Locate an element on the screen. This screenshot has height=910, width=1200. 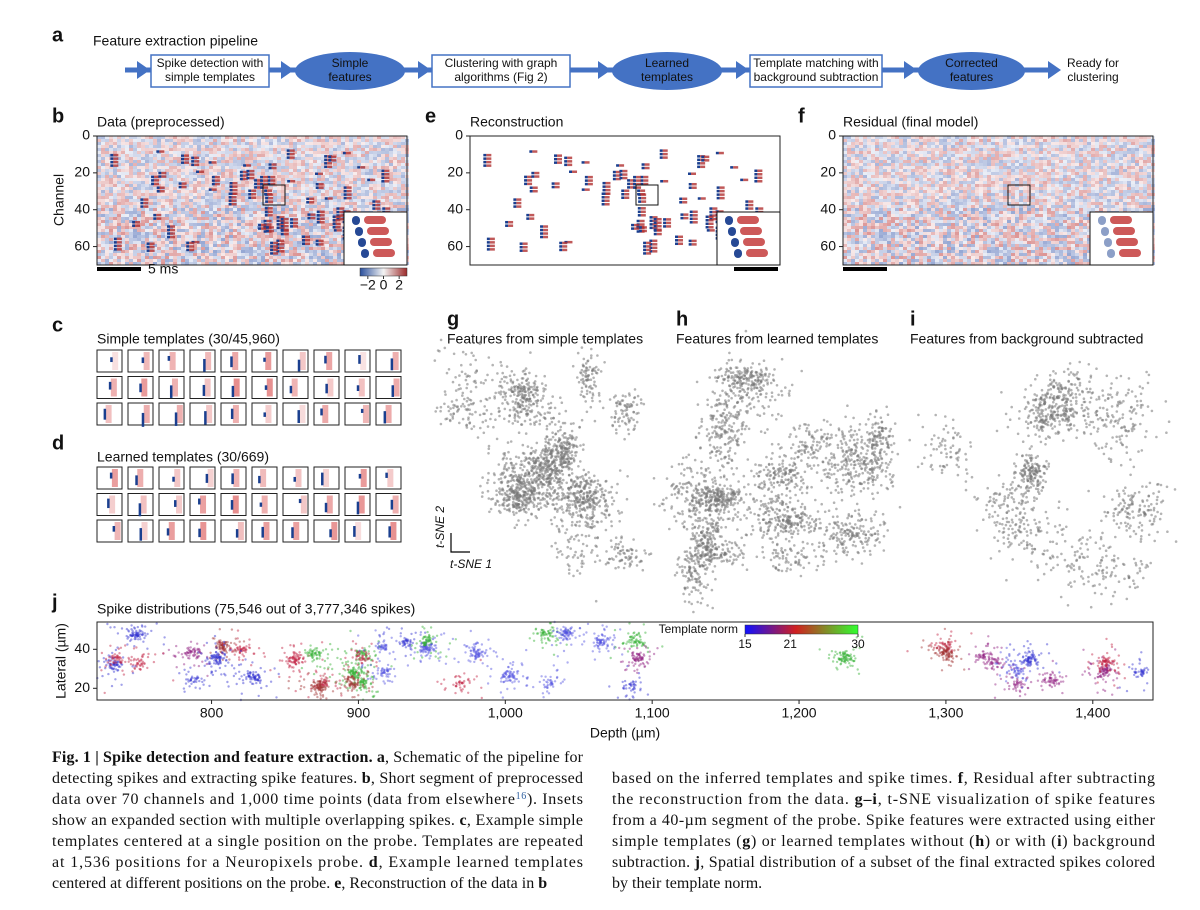
step-text: features is located at coordinates (349, 77).